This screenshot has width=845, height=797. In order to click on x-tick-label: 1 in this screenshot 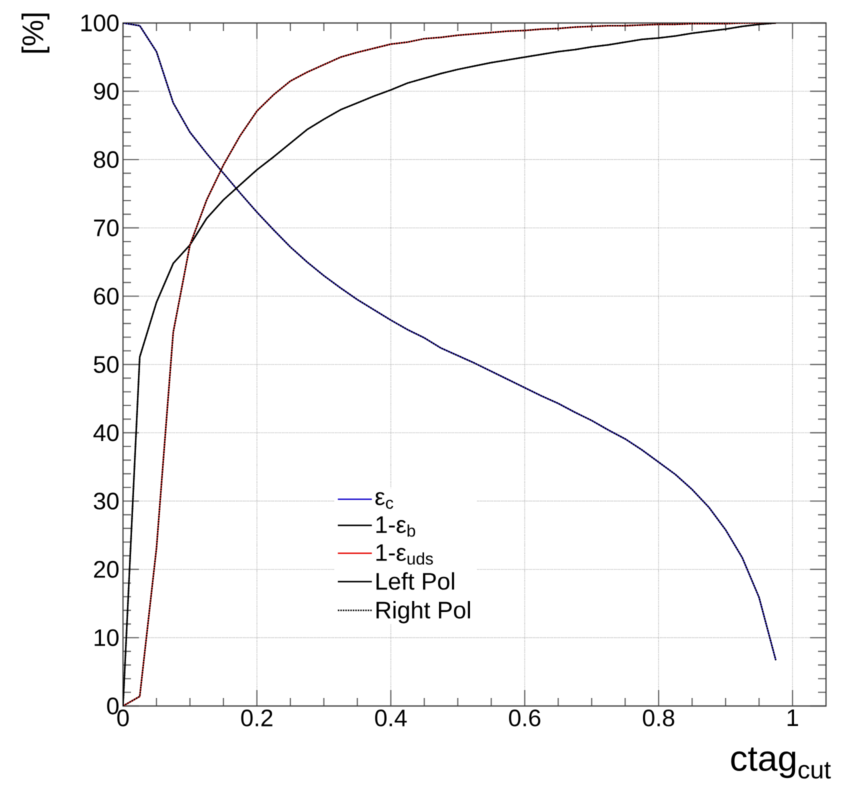, I will do `click(793, 718)`.